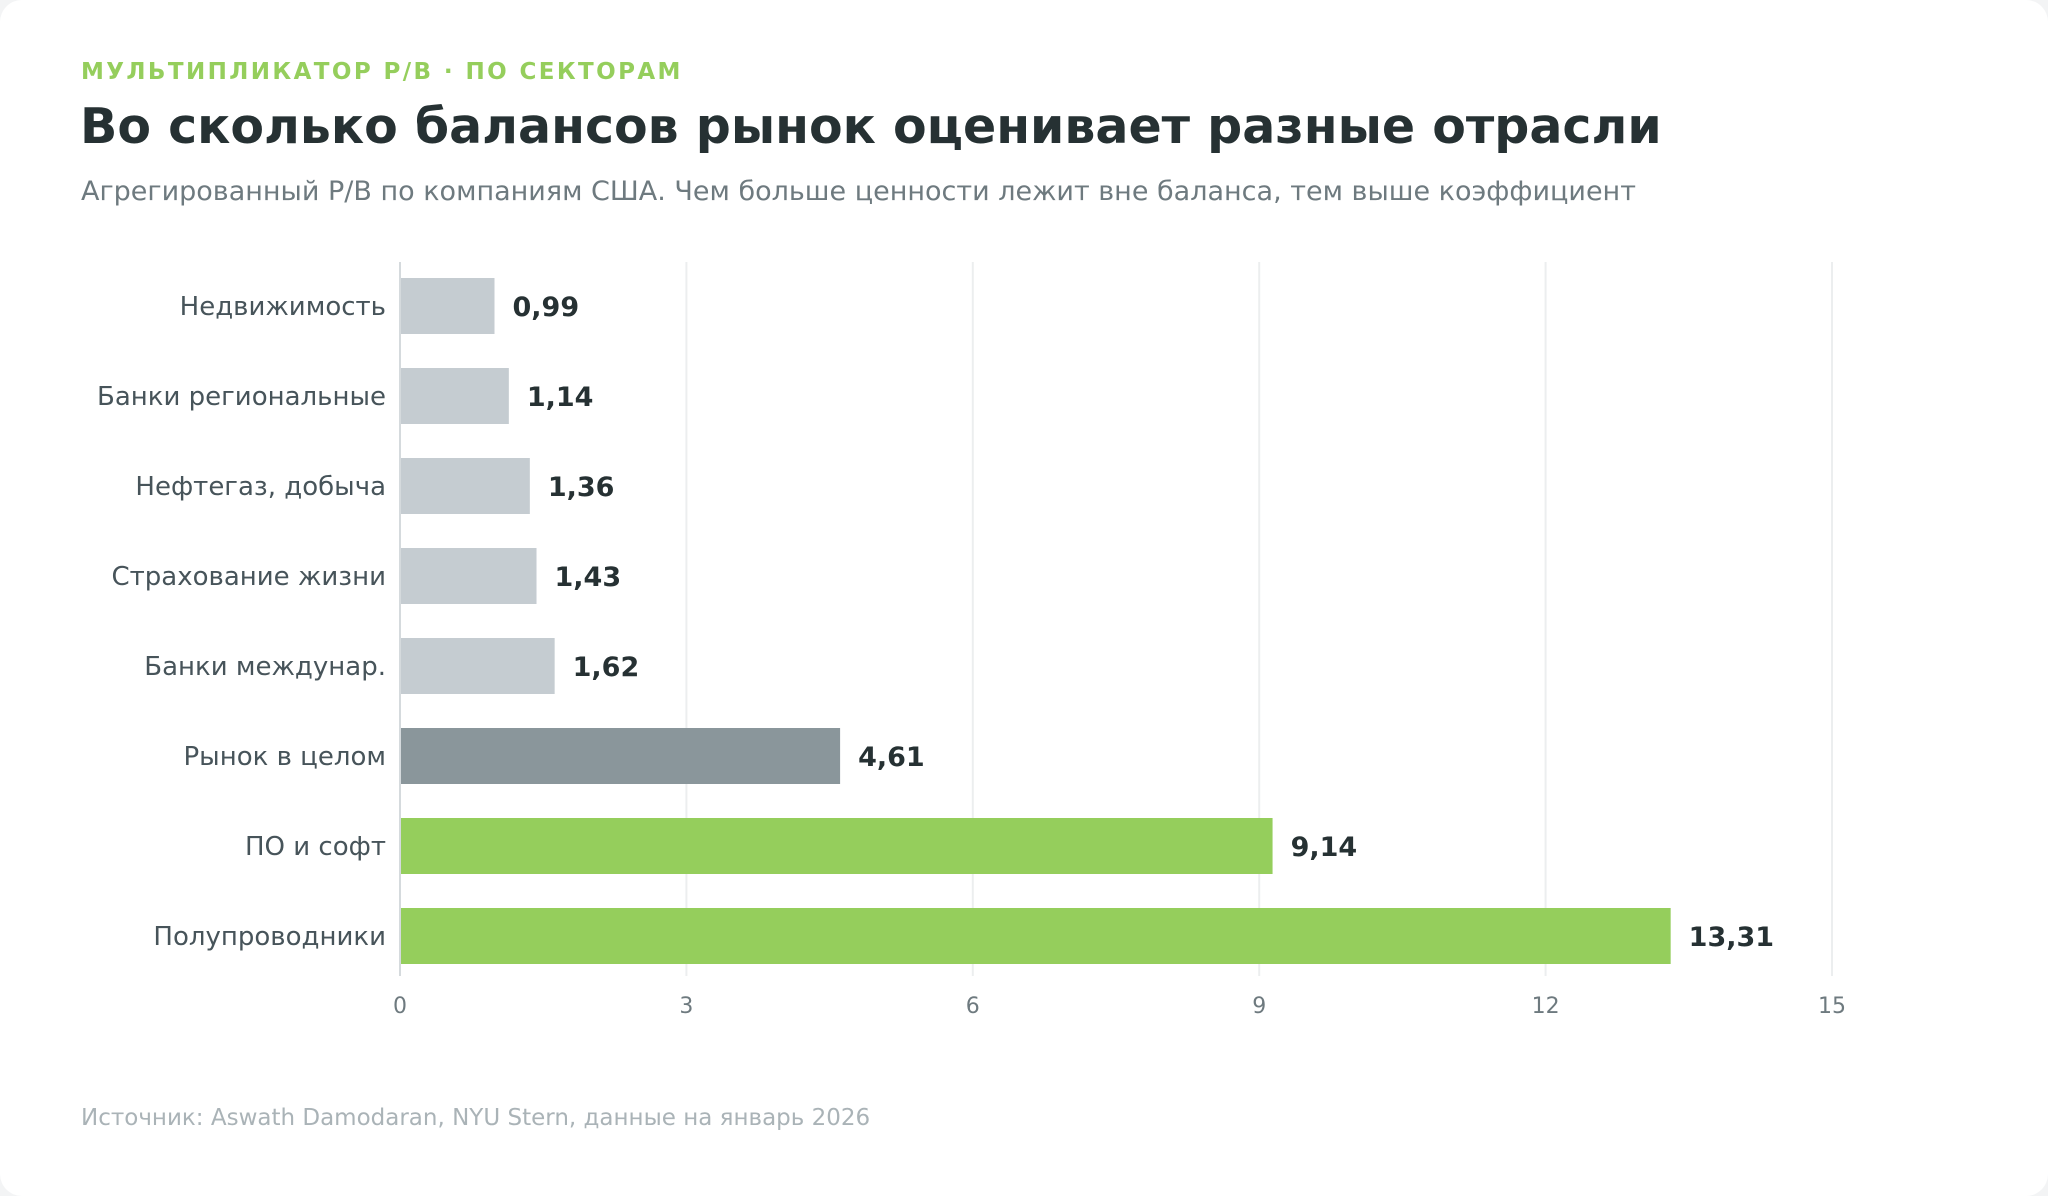  What do you see at coordinates (560, 397) in the screenshot?
I see `value-label: 1,14` at bounding box center [560, 397].